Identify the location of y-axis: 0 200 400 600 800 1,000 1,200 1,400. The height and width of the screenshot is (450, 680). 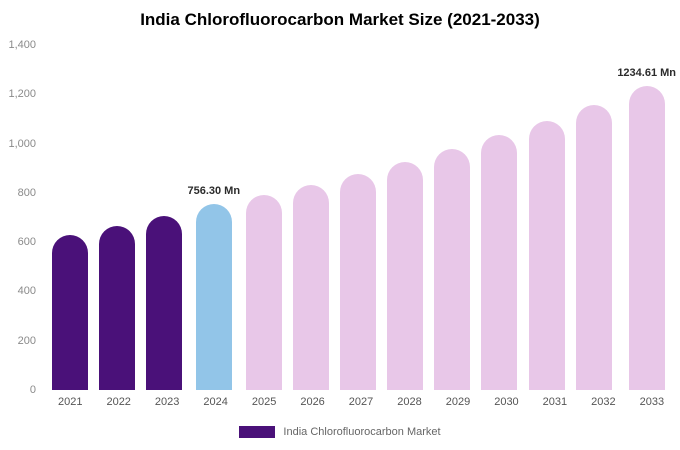
(21, 217).